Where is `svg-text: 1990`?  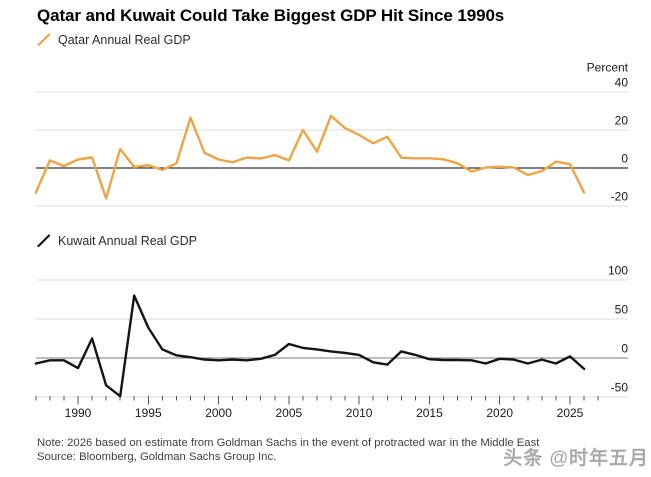 svg-text: 1990 is located at coordinates (78, 413).